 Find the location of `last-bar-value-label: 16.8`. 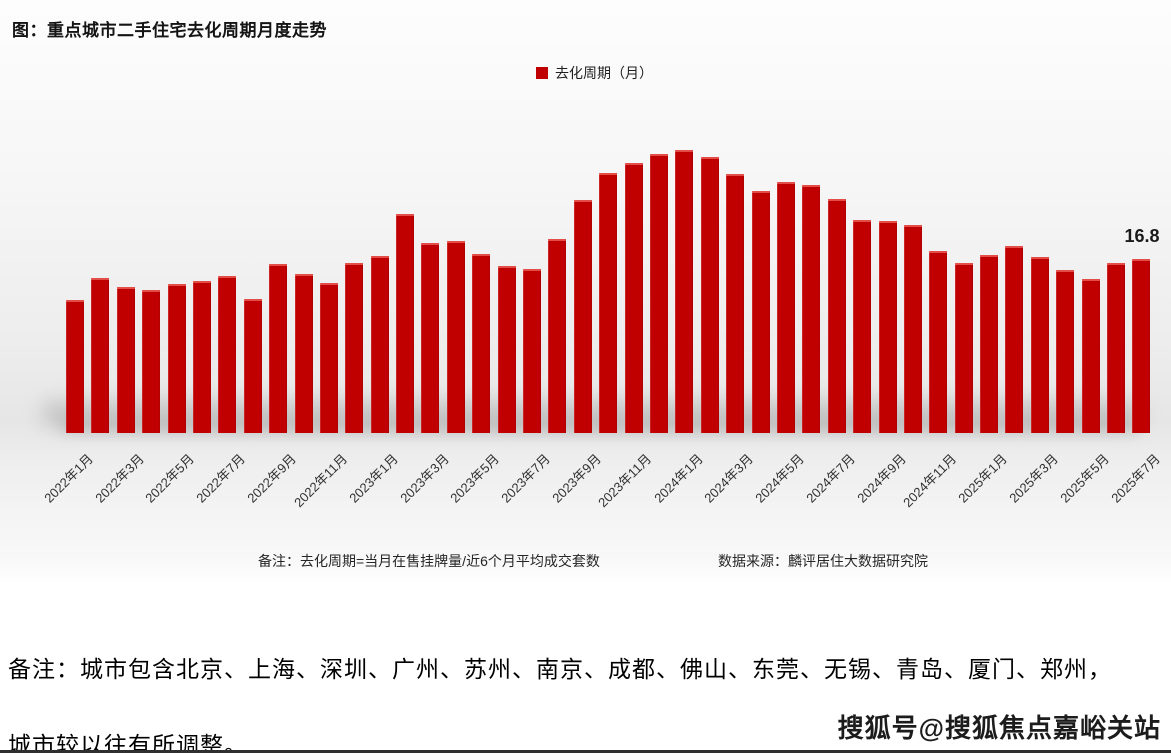

last-bar-value-label: 16.8 is located at coordinates (1142, 236).